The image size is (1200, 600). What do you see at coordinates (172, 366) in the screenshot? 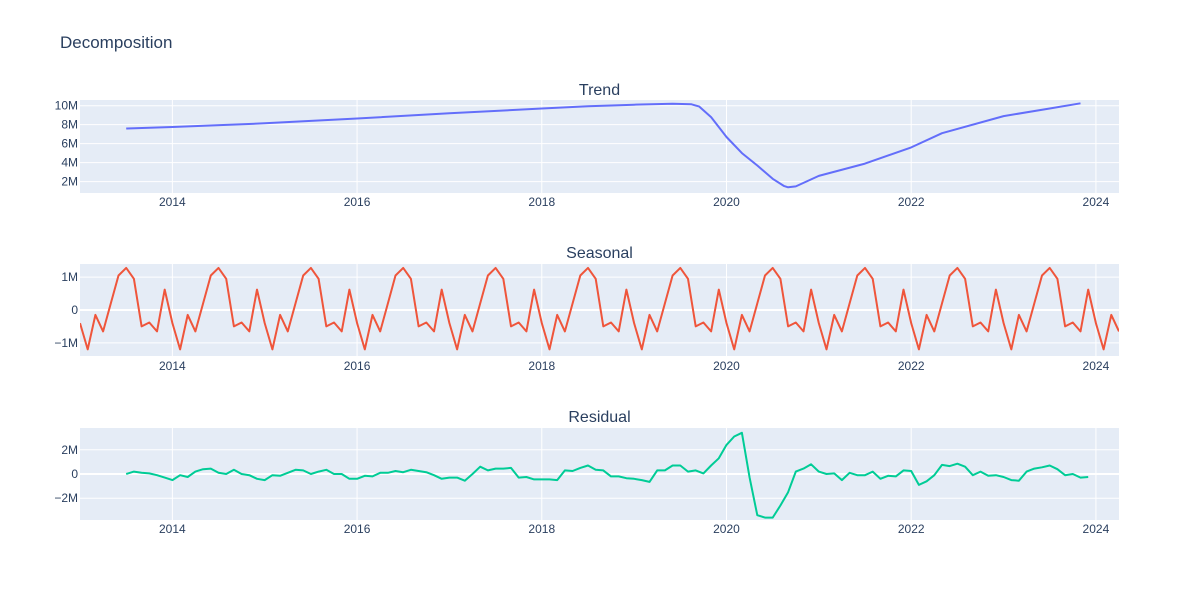
I see `seasonal-x-tick-label: 2014` at bounding box center [172, 366].